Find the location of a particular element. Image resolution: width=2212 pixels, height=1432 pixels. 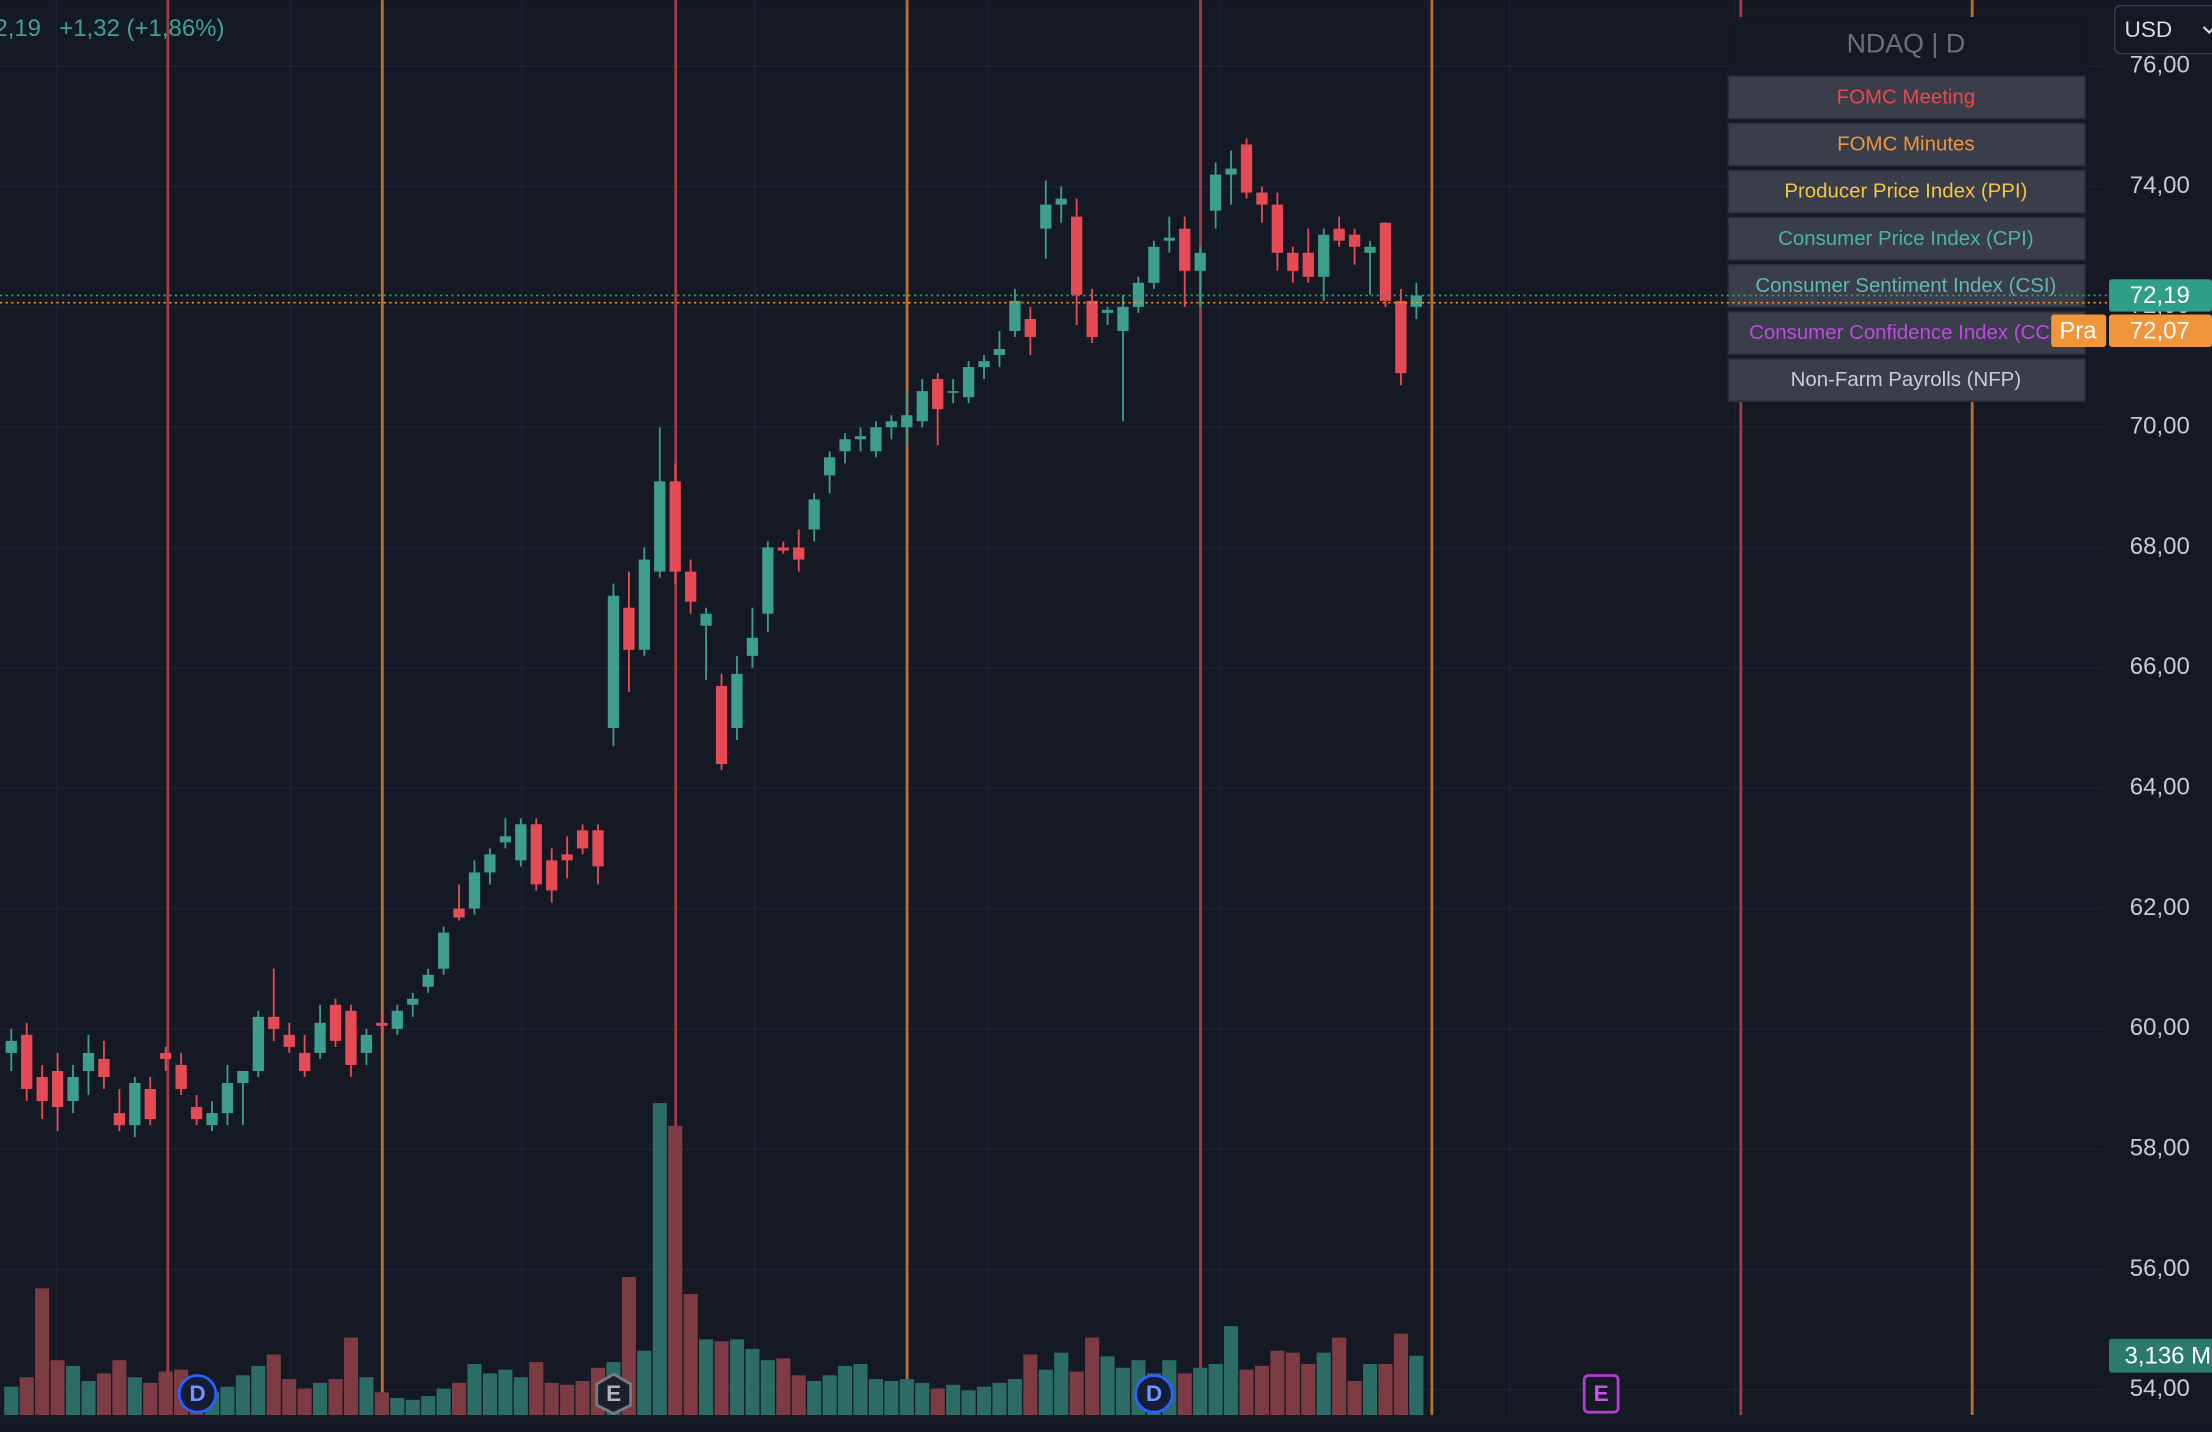

legend-item-label: Consumer Price Index (CPI) is located at coordinates (1906, 238).